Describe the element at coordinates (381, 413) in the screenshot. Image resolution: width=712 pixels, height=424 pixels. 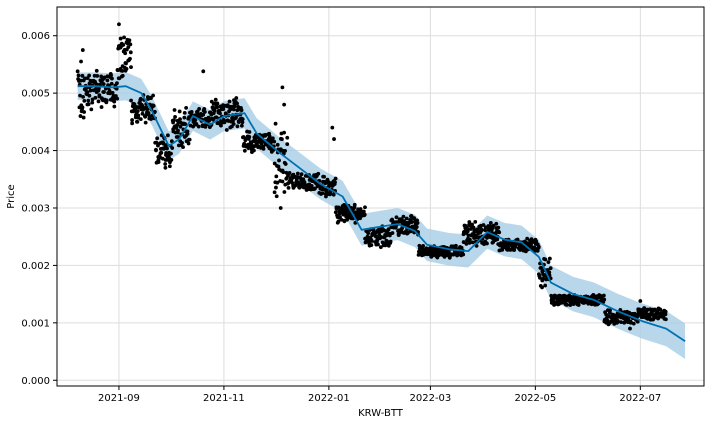
I see `x-axis-label: KRW-BTT` at that location.